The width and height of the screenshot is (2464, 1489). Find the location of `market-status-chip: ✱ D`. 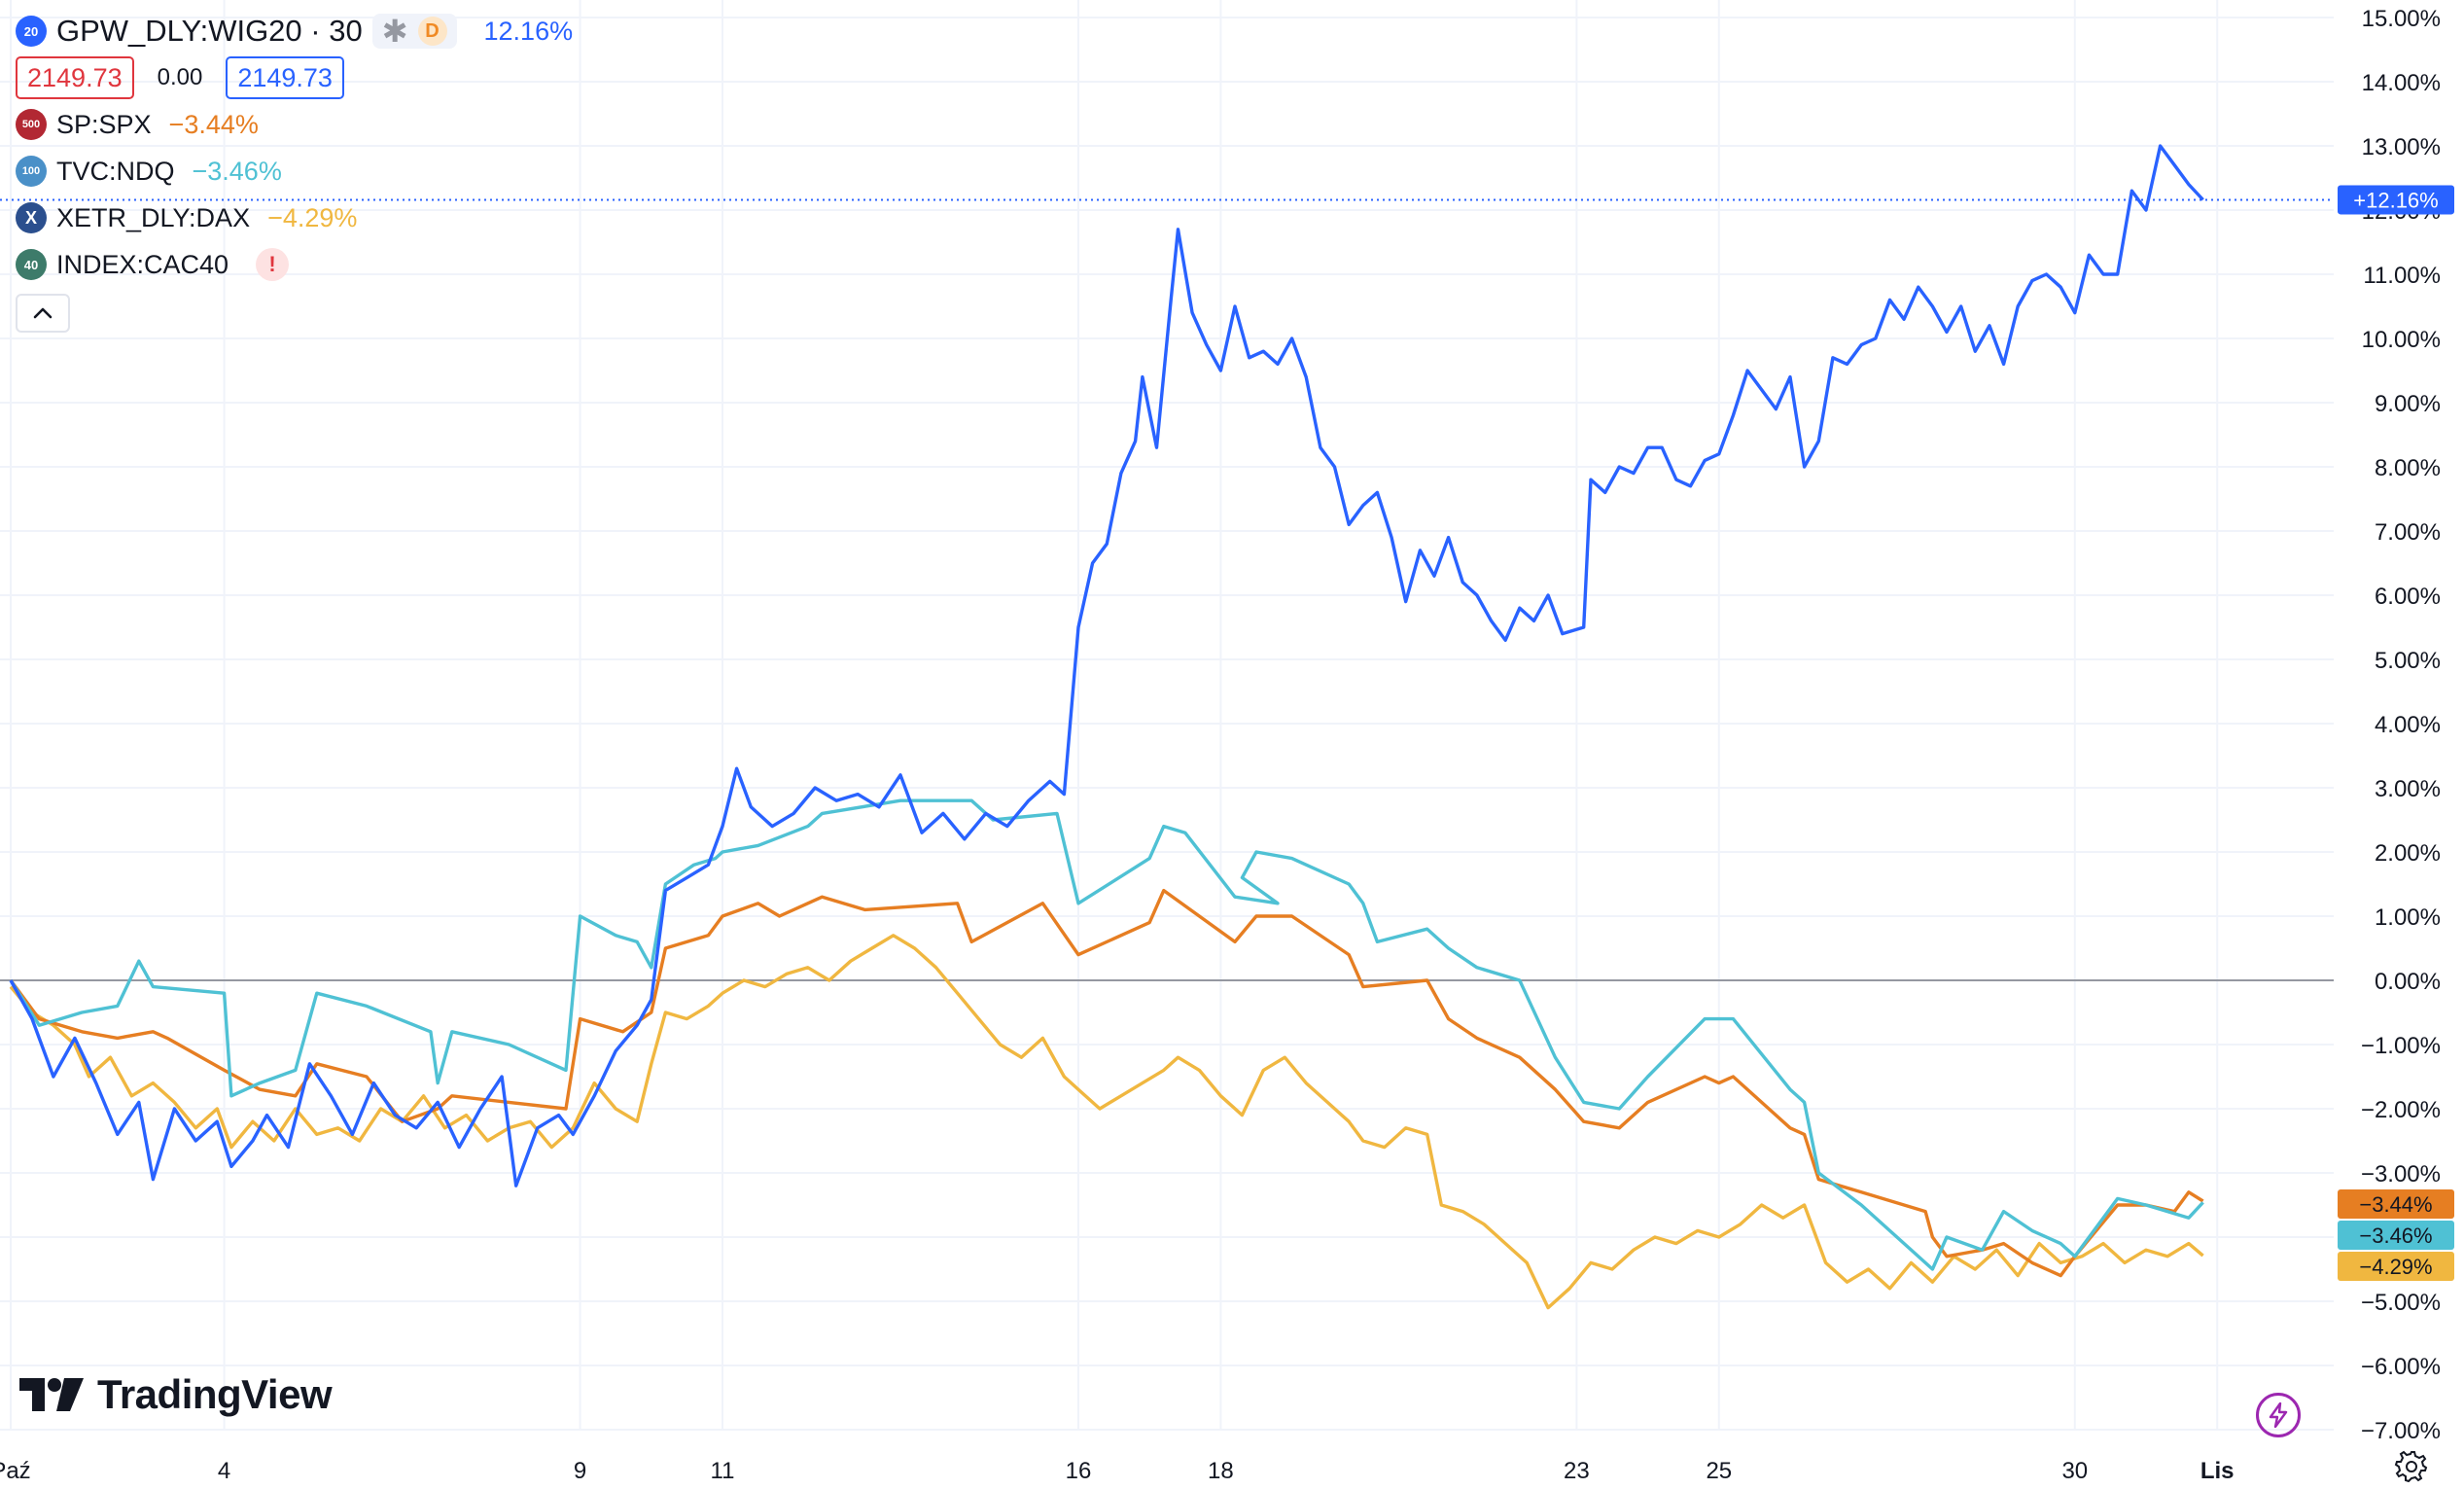

market-status-chip: ✱ D is located at coordinates (414, 31).